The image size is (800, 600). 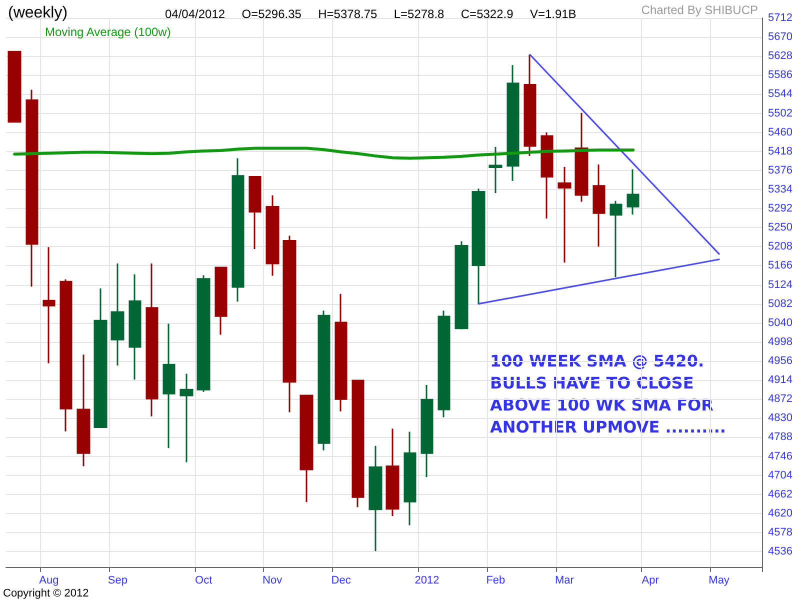 I want to click on y-tick-label: 4830, so click(x=780, y=418).